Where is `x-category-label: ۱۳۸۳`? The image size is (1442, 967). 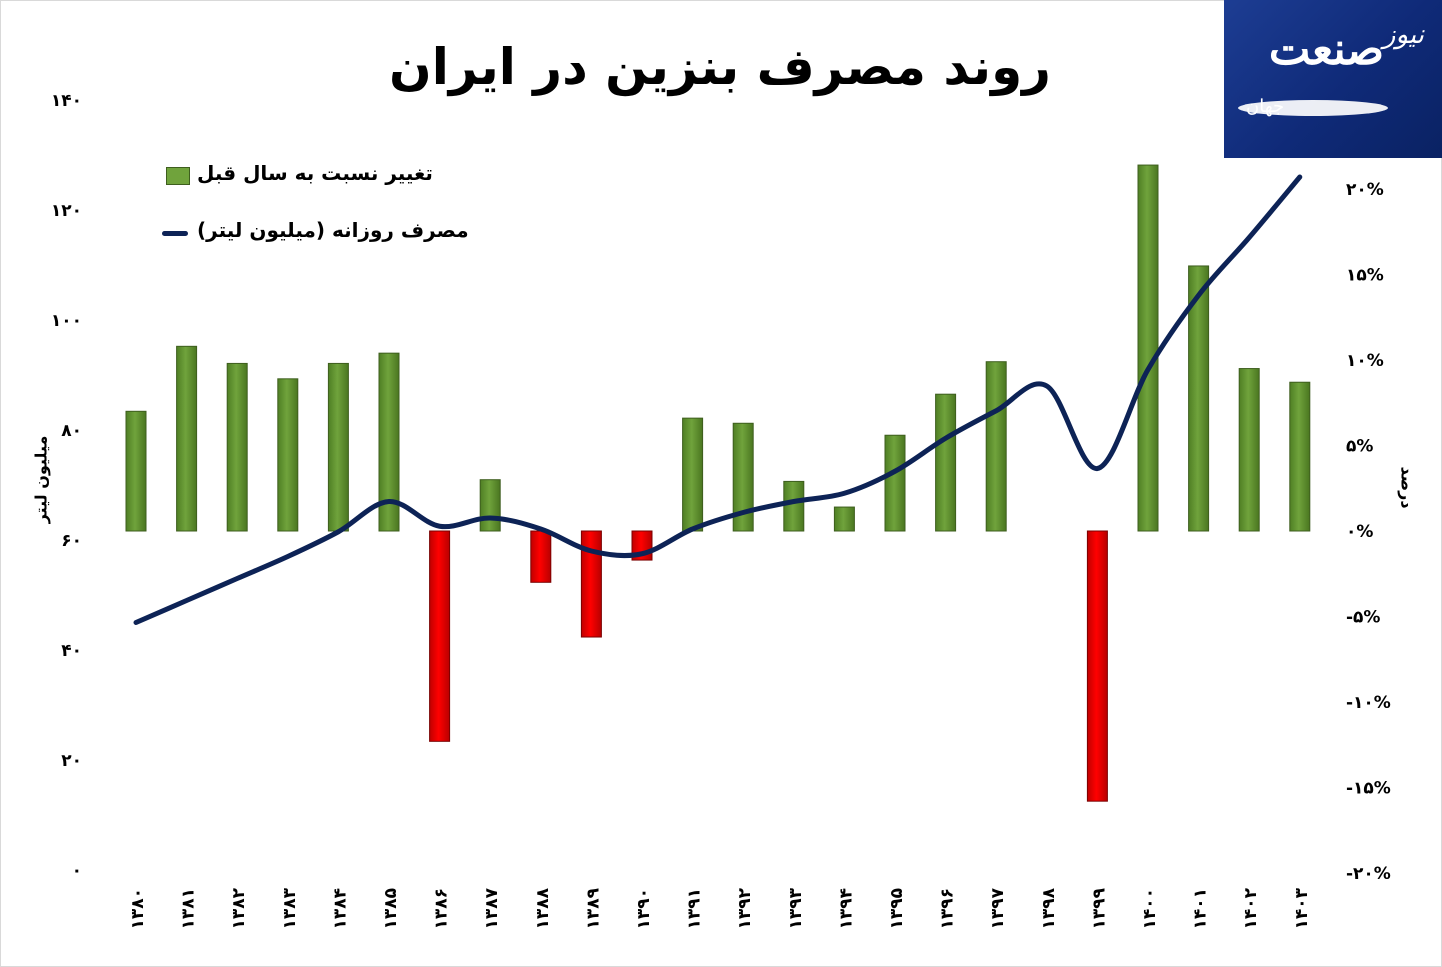
x-category-label: ۱۳۸۳ is located at coordinates (290, 908).